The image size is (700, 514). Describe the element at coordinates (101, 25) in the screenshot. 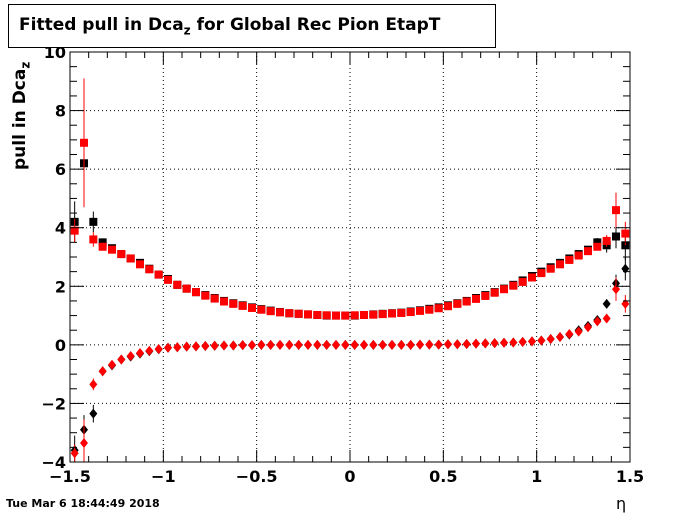

I see `title-main: Fitted pull in Dca` at that location.